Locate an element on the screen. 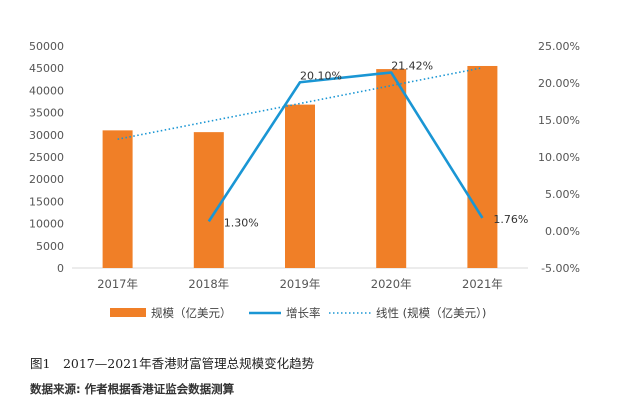 The width and height of the screenshot is (624, 416). x-axis-category-label: 2020年 is located at coordinates (391, 284).